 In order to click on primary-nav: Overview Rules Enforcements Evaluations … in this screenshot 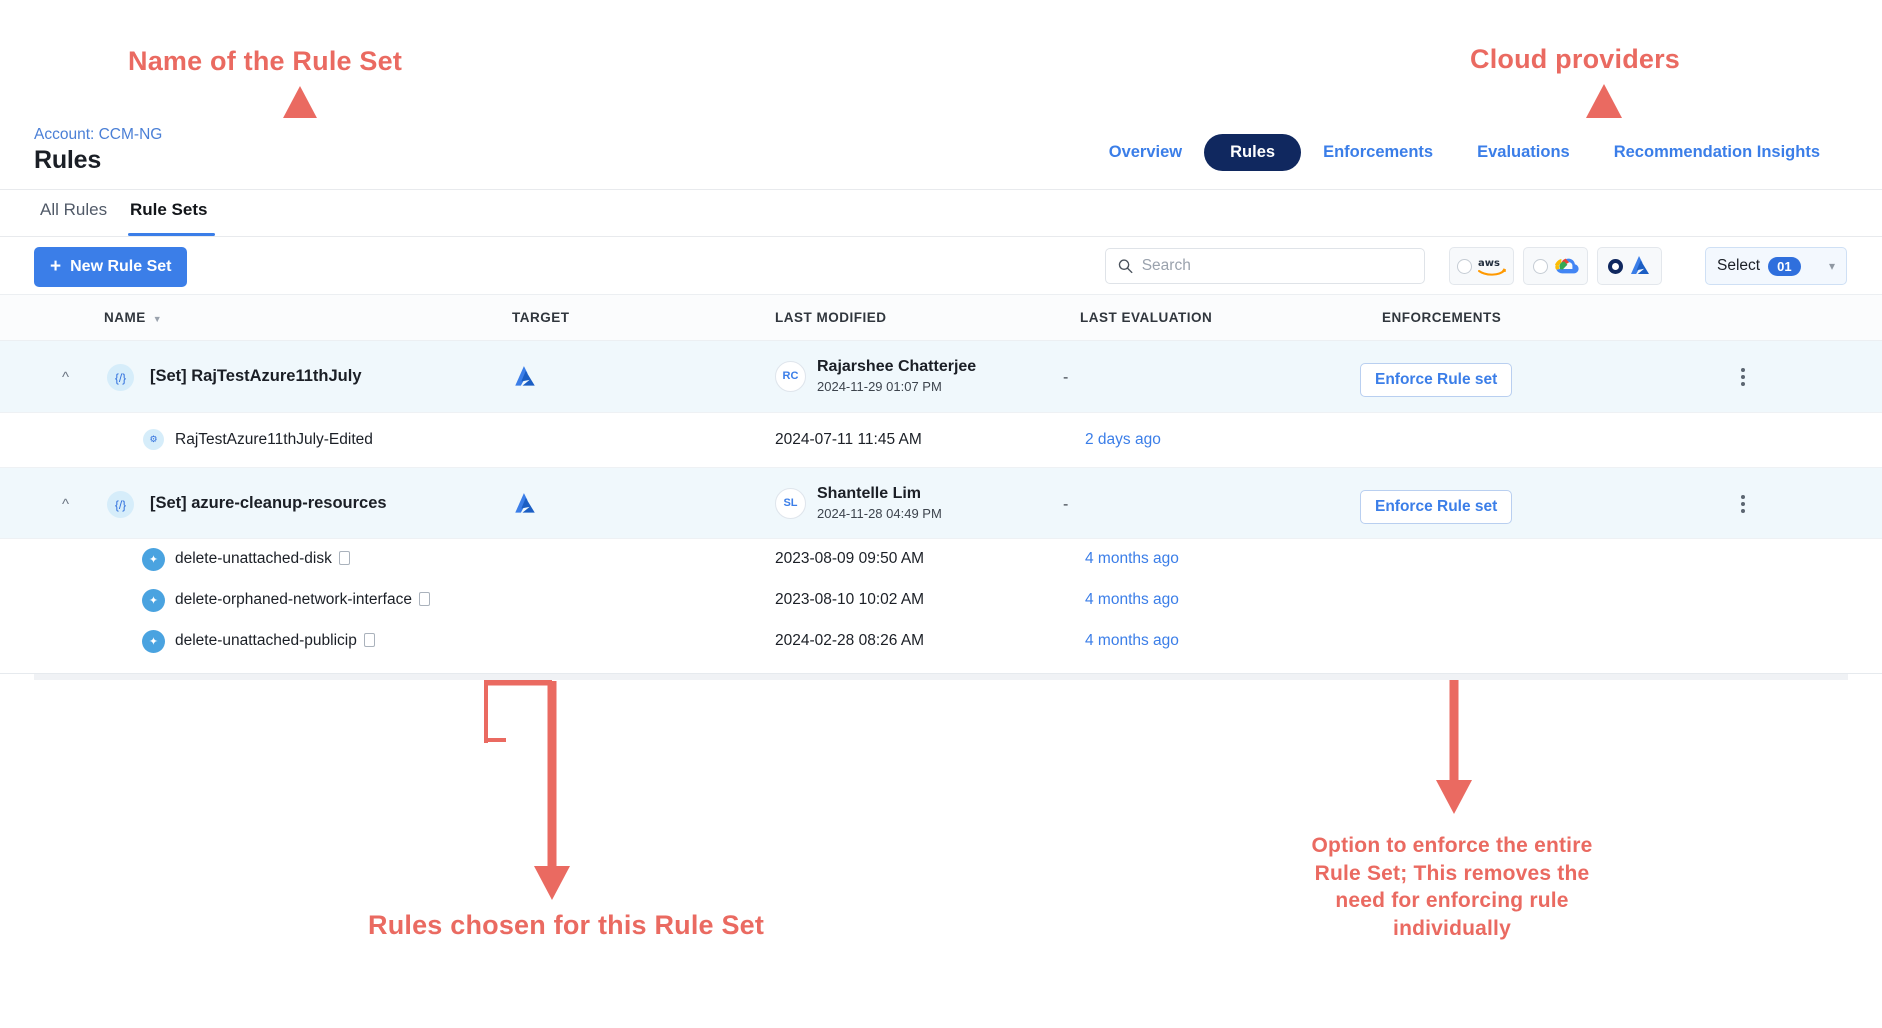, I will do `click(1464, 152)`.